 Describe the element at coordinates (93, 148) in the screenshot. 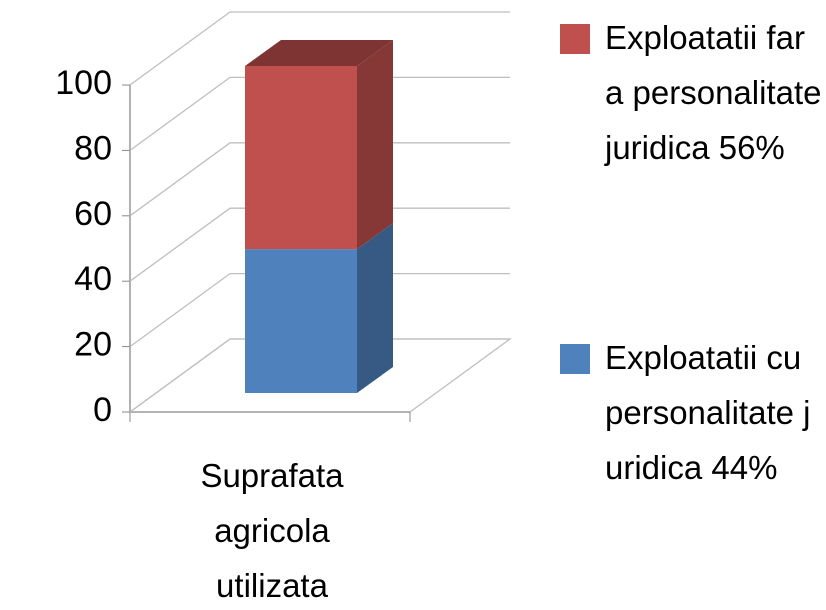

I see `y-tick-label: 80` at that location.